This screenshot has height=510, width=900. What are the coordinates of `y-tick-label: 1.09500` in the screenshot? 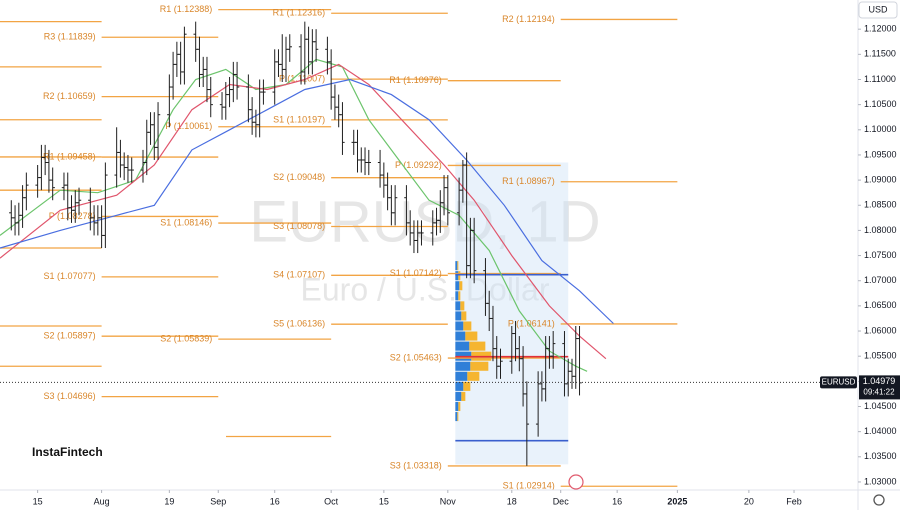 It's located at (880, 154).